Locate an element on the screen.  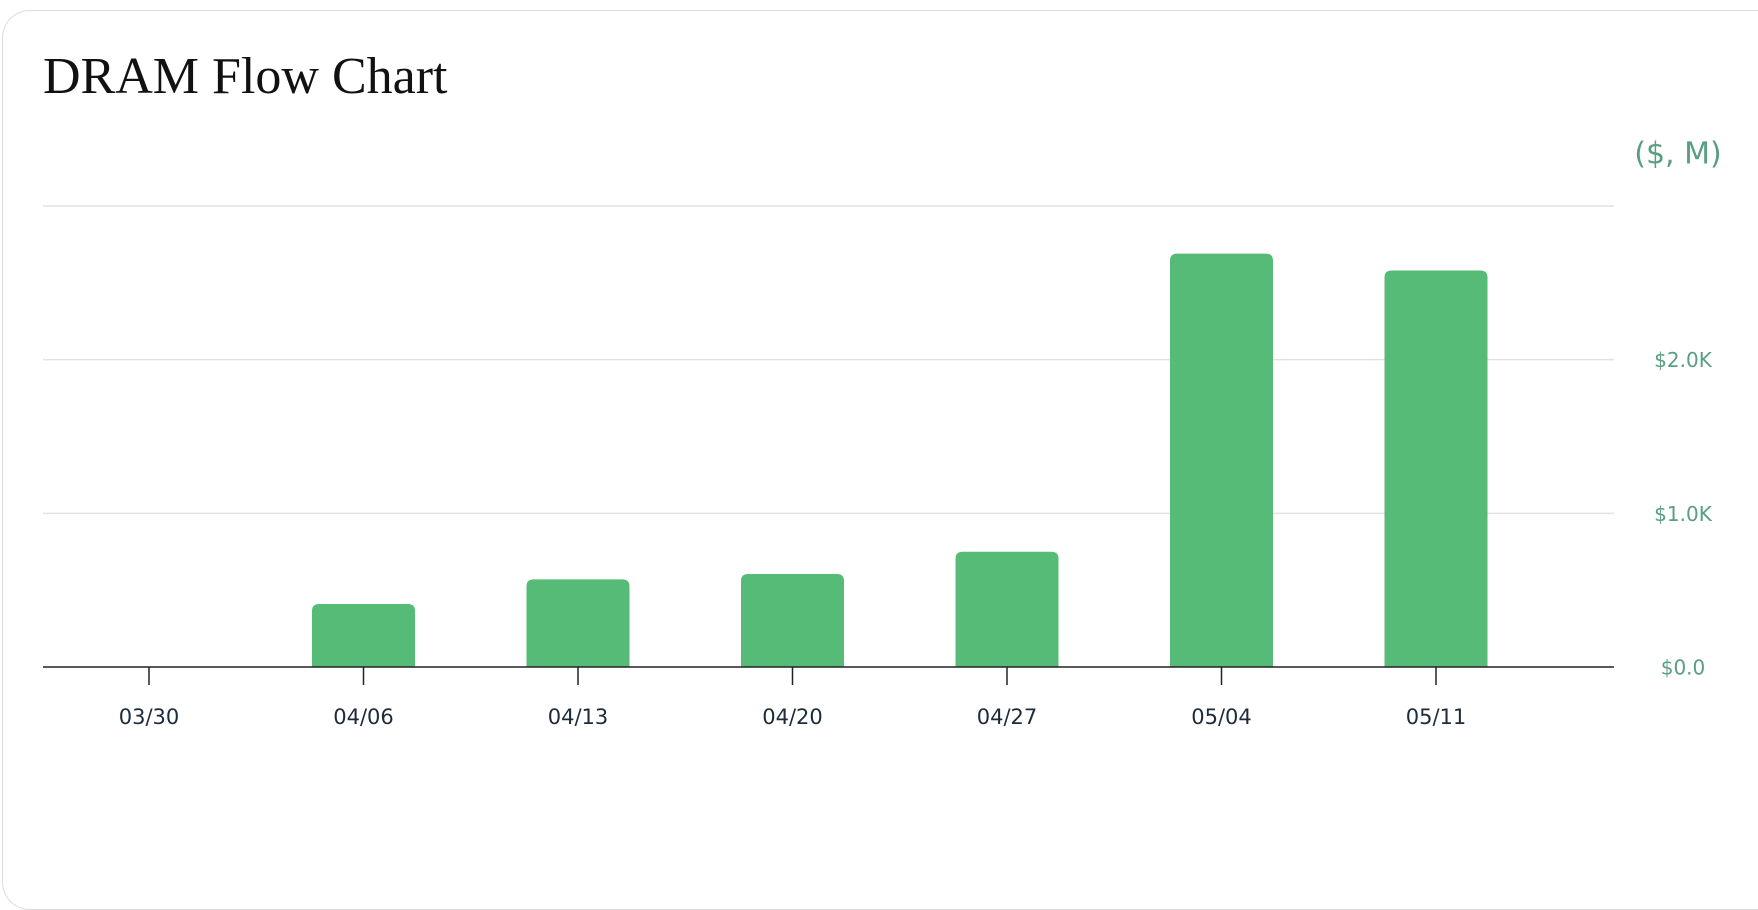
x-tick-label: 05/04 is located at coordinates (1221, 717).